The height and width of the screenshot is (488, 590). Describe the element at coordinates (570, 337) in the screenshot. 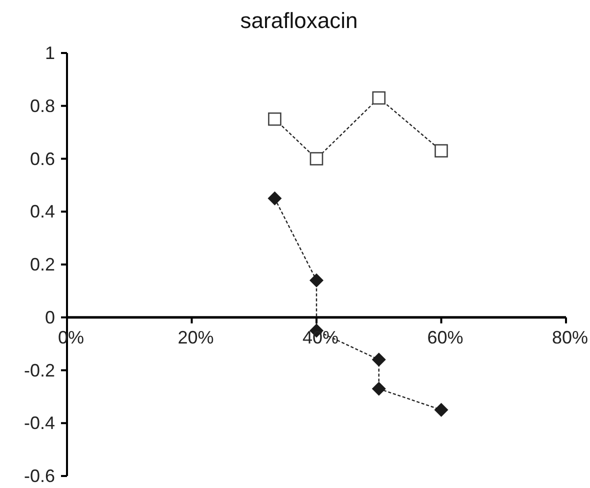

I see `x-tick-label: 80%` at that location.